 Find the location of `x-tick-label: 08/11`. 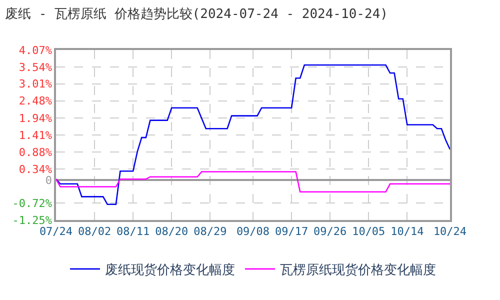

x-tick-label: 08/11 is located at coordinates (133, 231).